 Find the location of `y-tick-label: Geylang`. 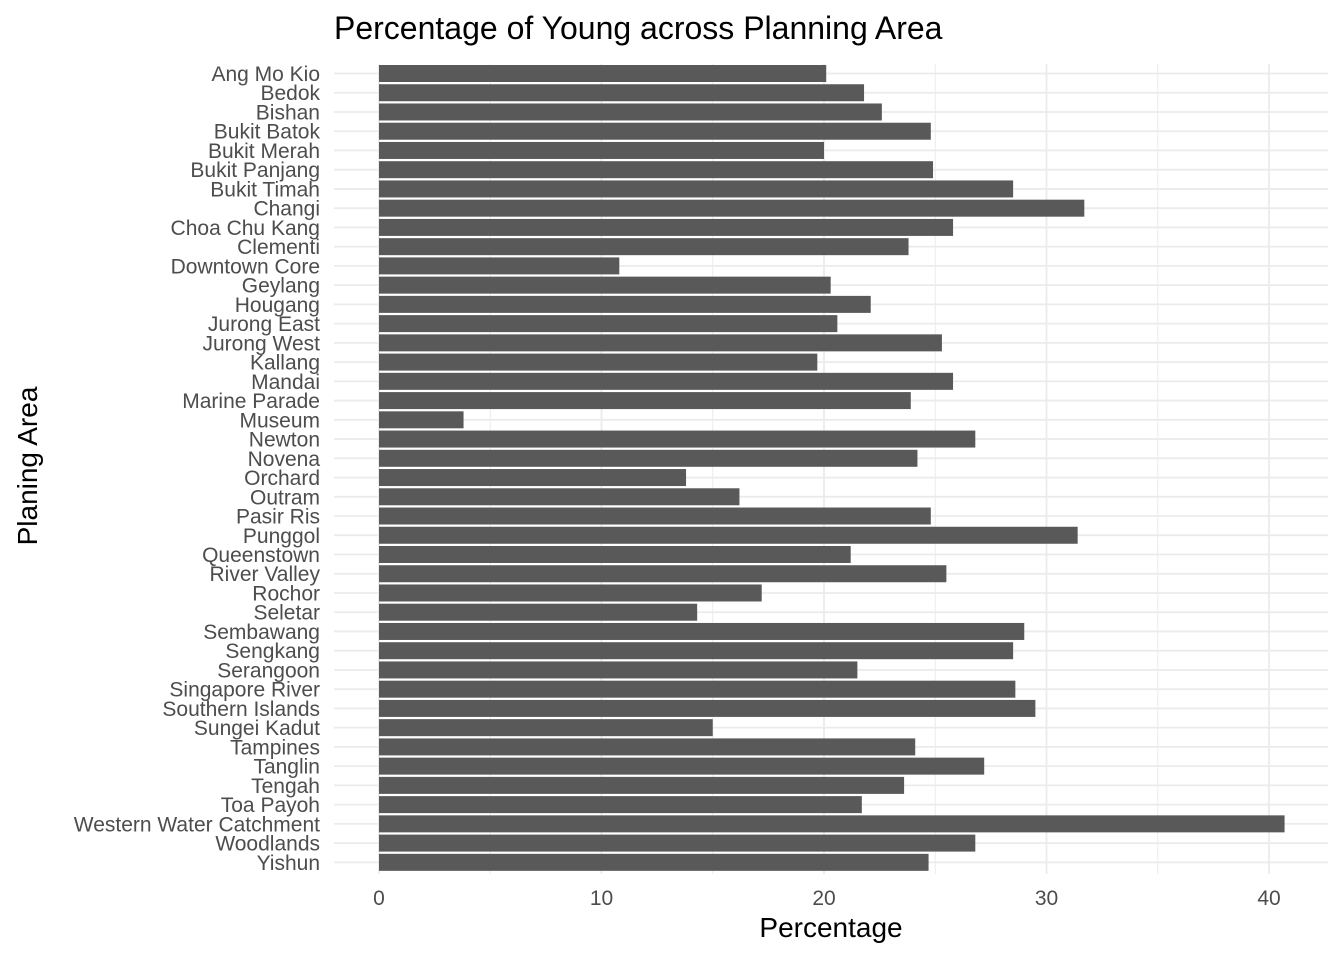

y-tick-label: Geylang is located at coordinates (281, 286).